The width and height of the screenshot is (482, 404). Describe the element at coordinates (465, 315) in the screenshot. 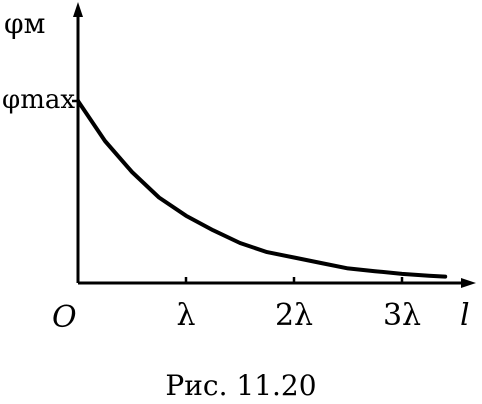

I see `x-axis-label: l` at that location.